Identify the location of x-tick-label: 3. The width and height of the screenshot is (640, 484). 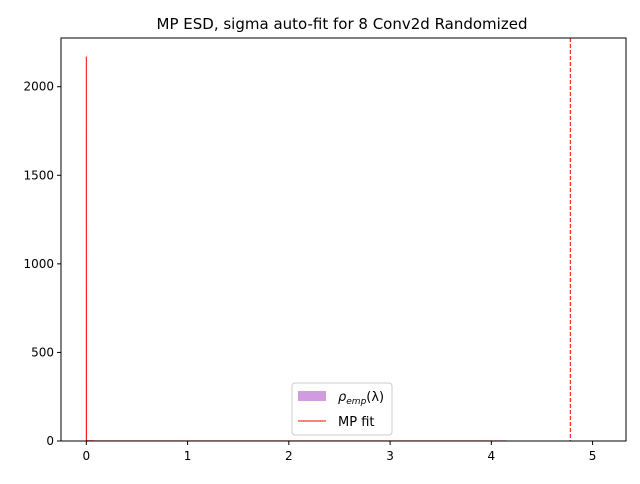
(390, 456).